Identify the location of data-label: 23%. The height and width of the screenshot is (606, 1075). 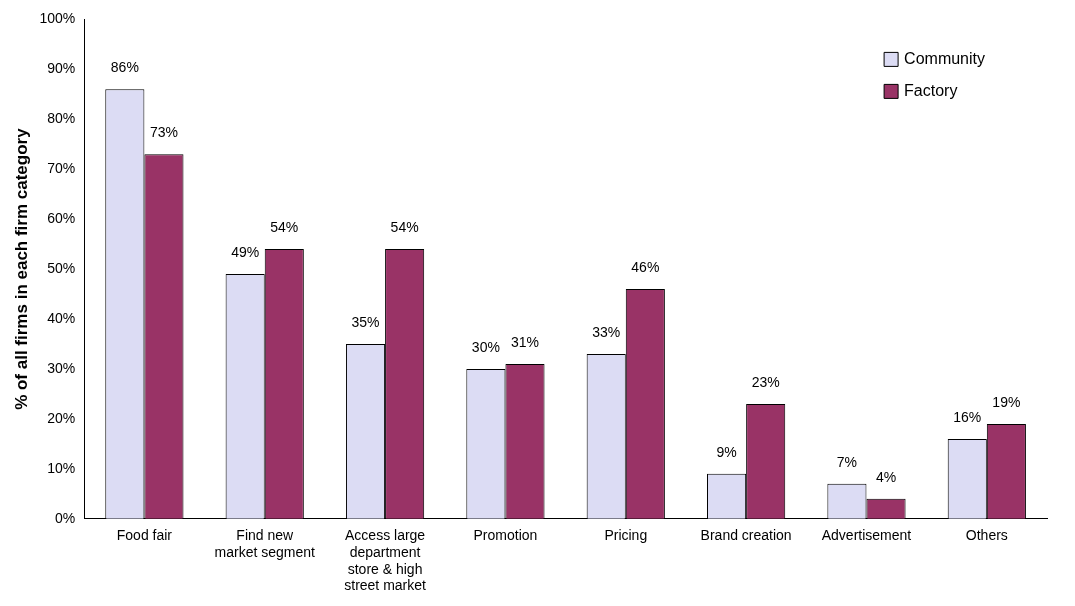
(765, 381).